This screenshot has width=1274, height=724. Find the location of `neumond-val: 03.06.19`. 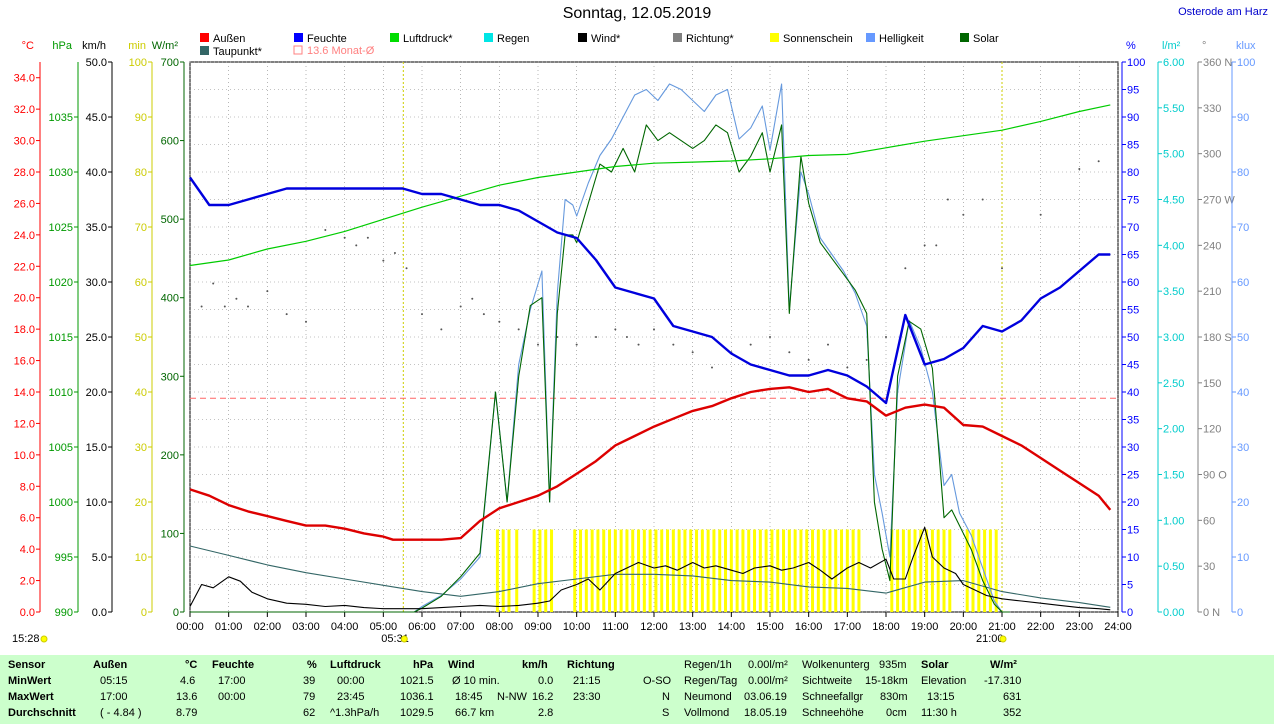

neumond-val: 03.06.19 is located at coordinates (765, 697).